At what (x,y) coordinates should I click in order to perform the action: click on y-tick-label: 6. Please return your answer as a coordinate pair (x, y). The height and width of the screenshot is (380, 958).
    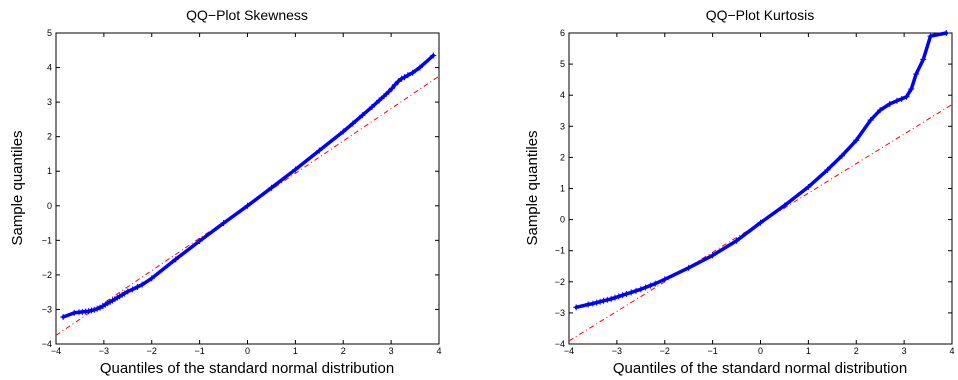
    Looking at the image, I should click on (562, 33).